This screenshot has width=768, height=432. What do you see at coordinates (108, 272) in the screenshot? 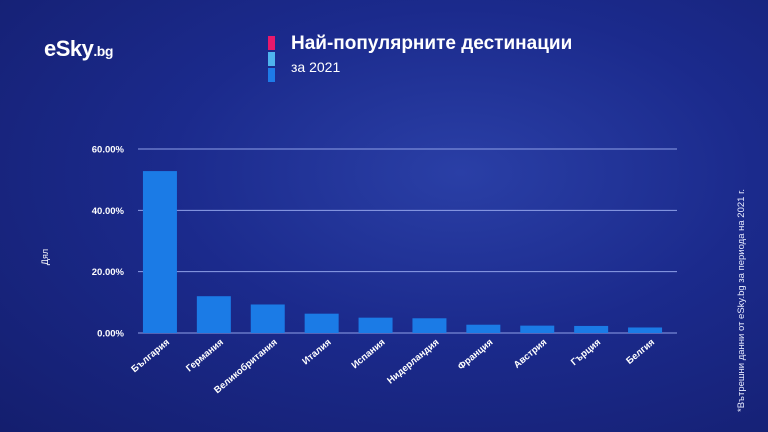
I see `y-tick-label: 20.00%` at bounding box center [108, 272].